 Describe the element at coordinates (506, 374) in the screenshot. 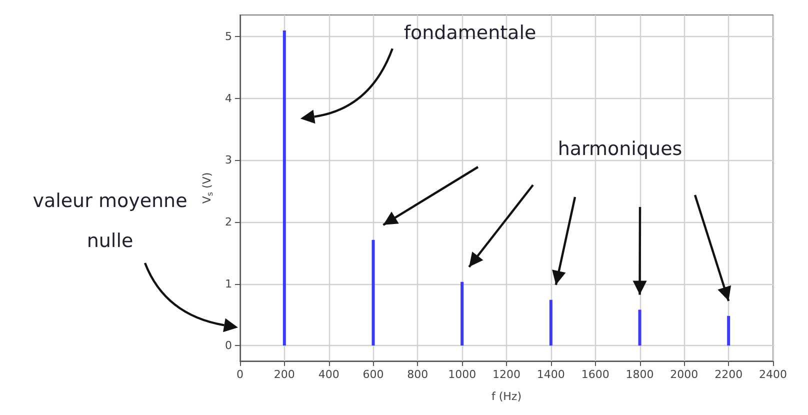

I see `x-tick-label: 1200` at that location.